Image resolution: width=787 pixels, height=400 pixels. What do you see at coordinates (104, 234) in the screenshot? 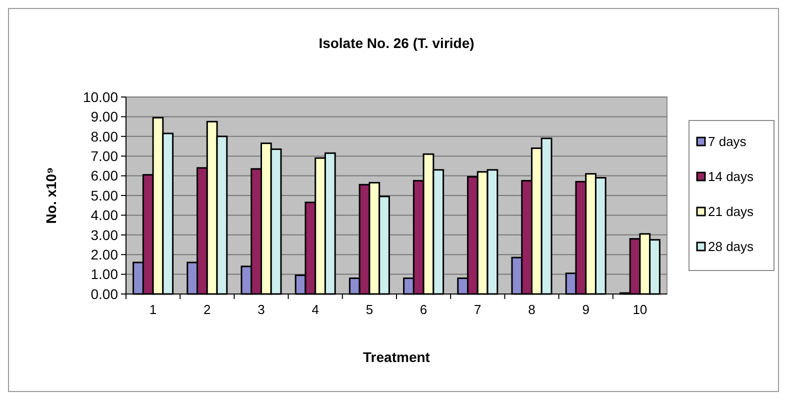
I see `y-tick-label: 3.00` at bounding box center [104, 234].